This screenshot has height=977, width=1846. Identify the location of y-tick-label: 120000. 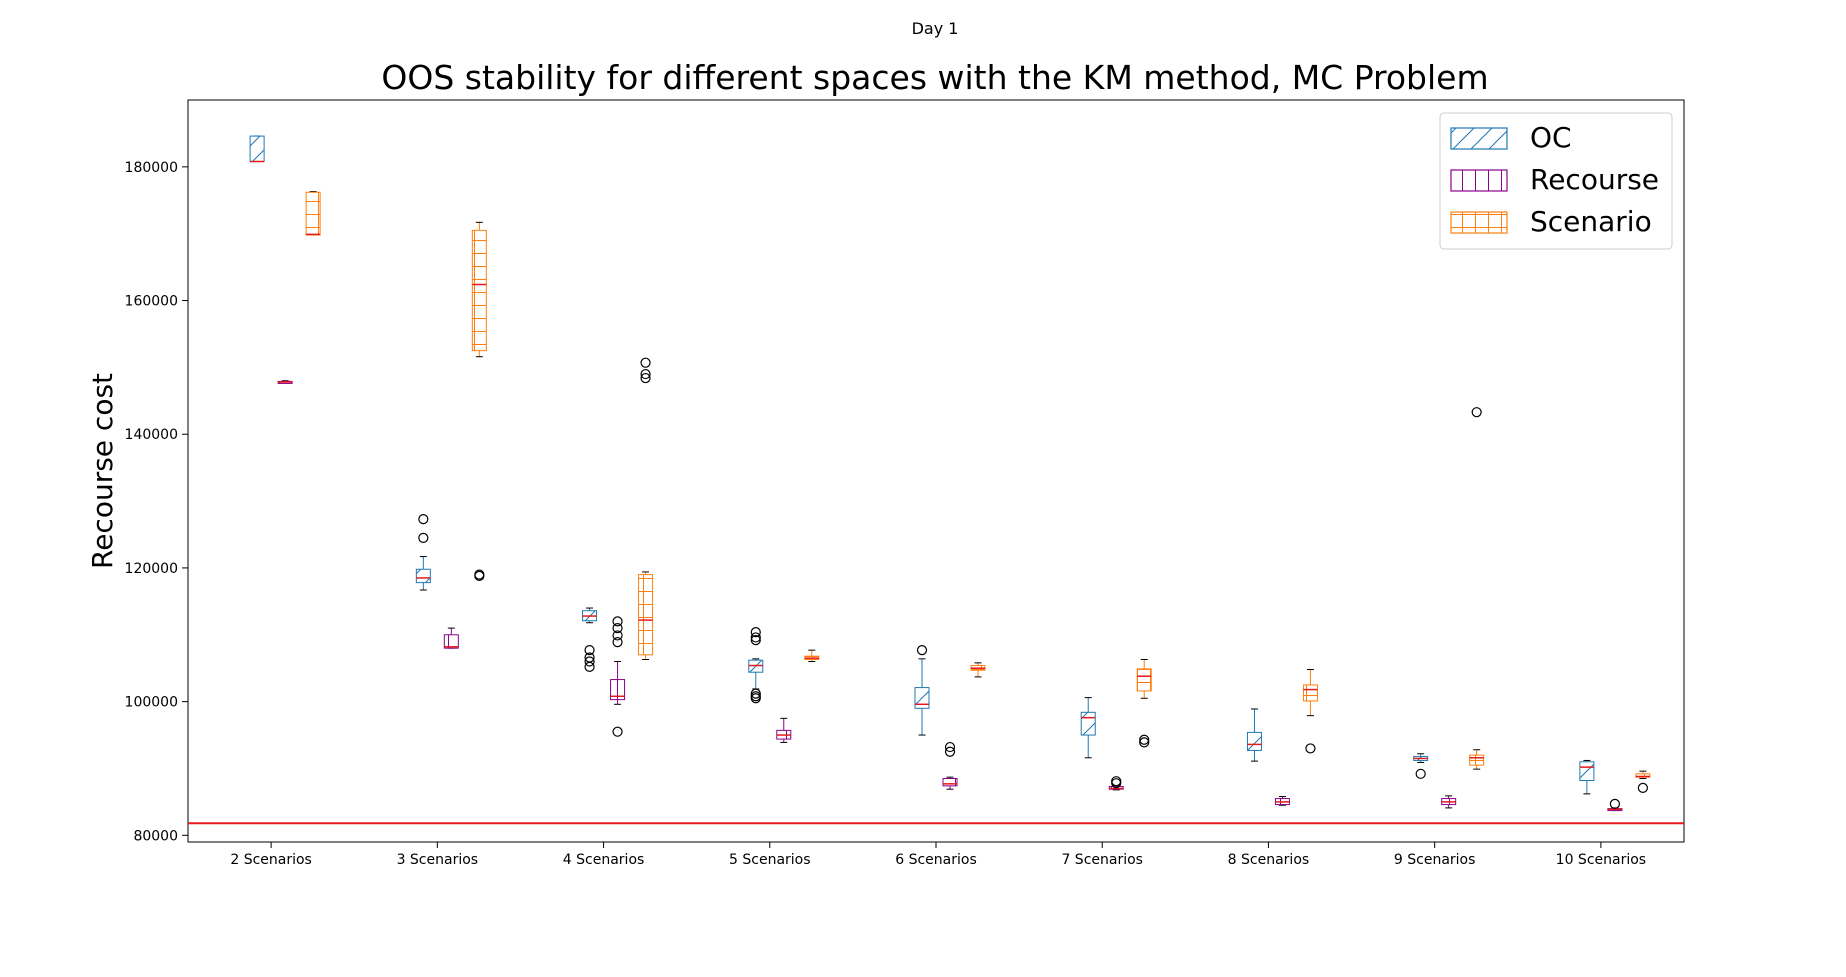
(151, 569).